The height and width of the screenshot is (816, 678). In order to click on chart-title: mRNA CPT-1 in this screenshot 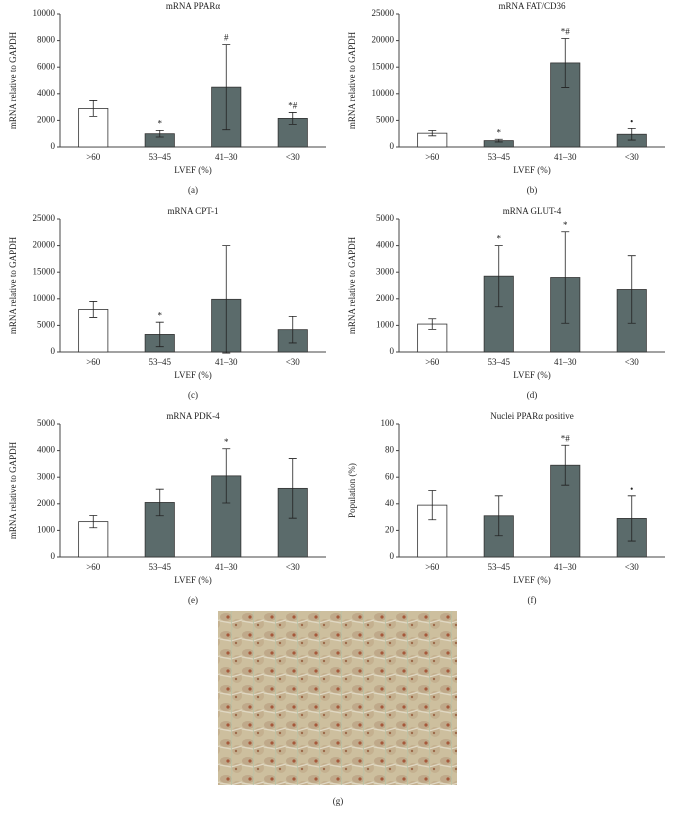, I will do `click(193, 211)`.